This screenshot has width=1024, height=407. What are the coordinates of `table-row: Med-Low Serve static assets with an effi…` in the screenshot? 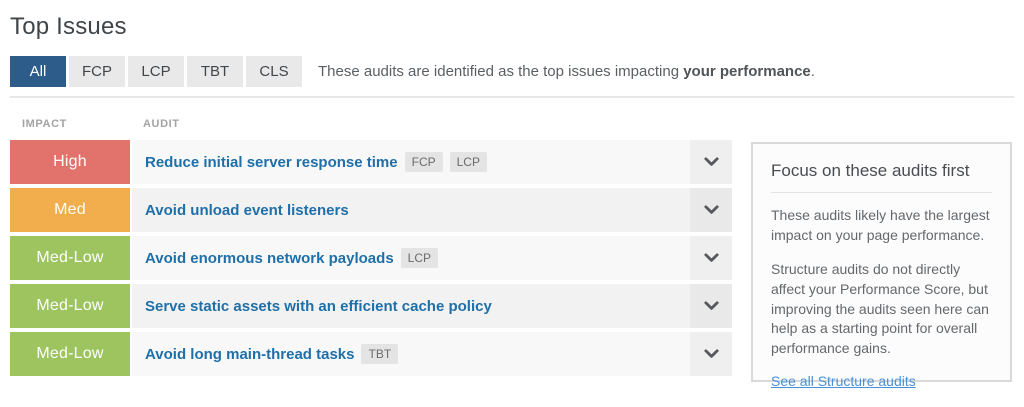 It's located at (371, 306).